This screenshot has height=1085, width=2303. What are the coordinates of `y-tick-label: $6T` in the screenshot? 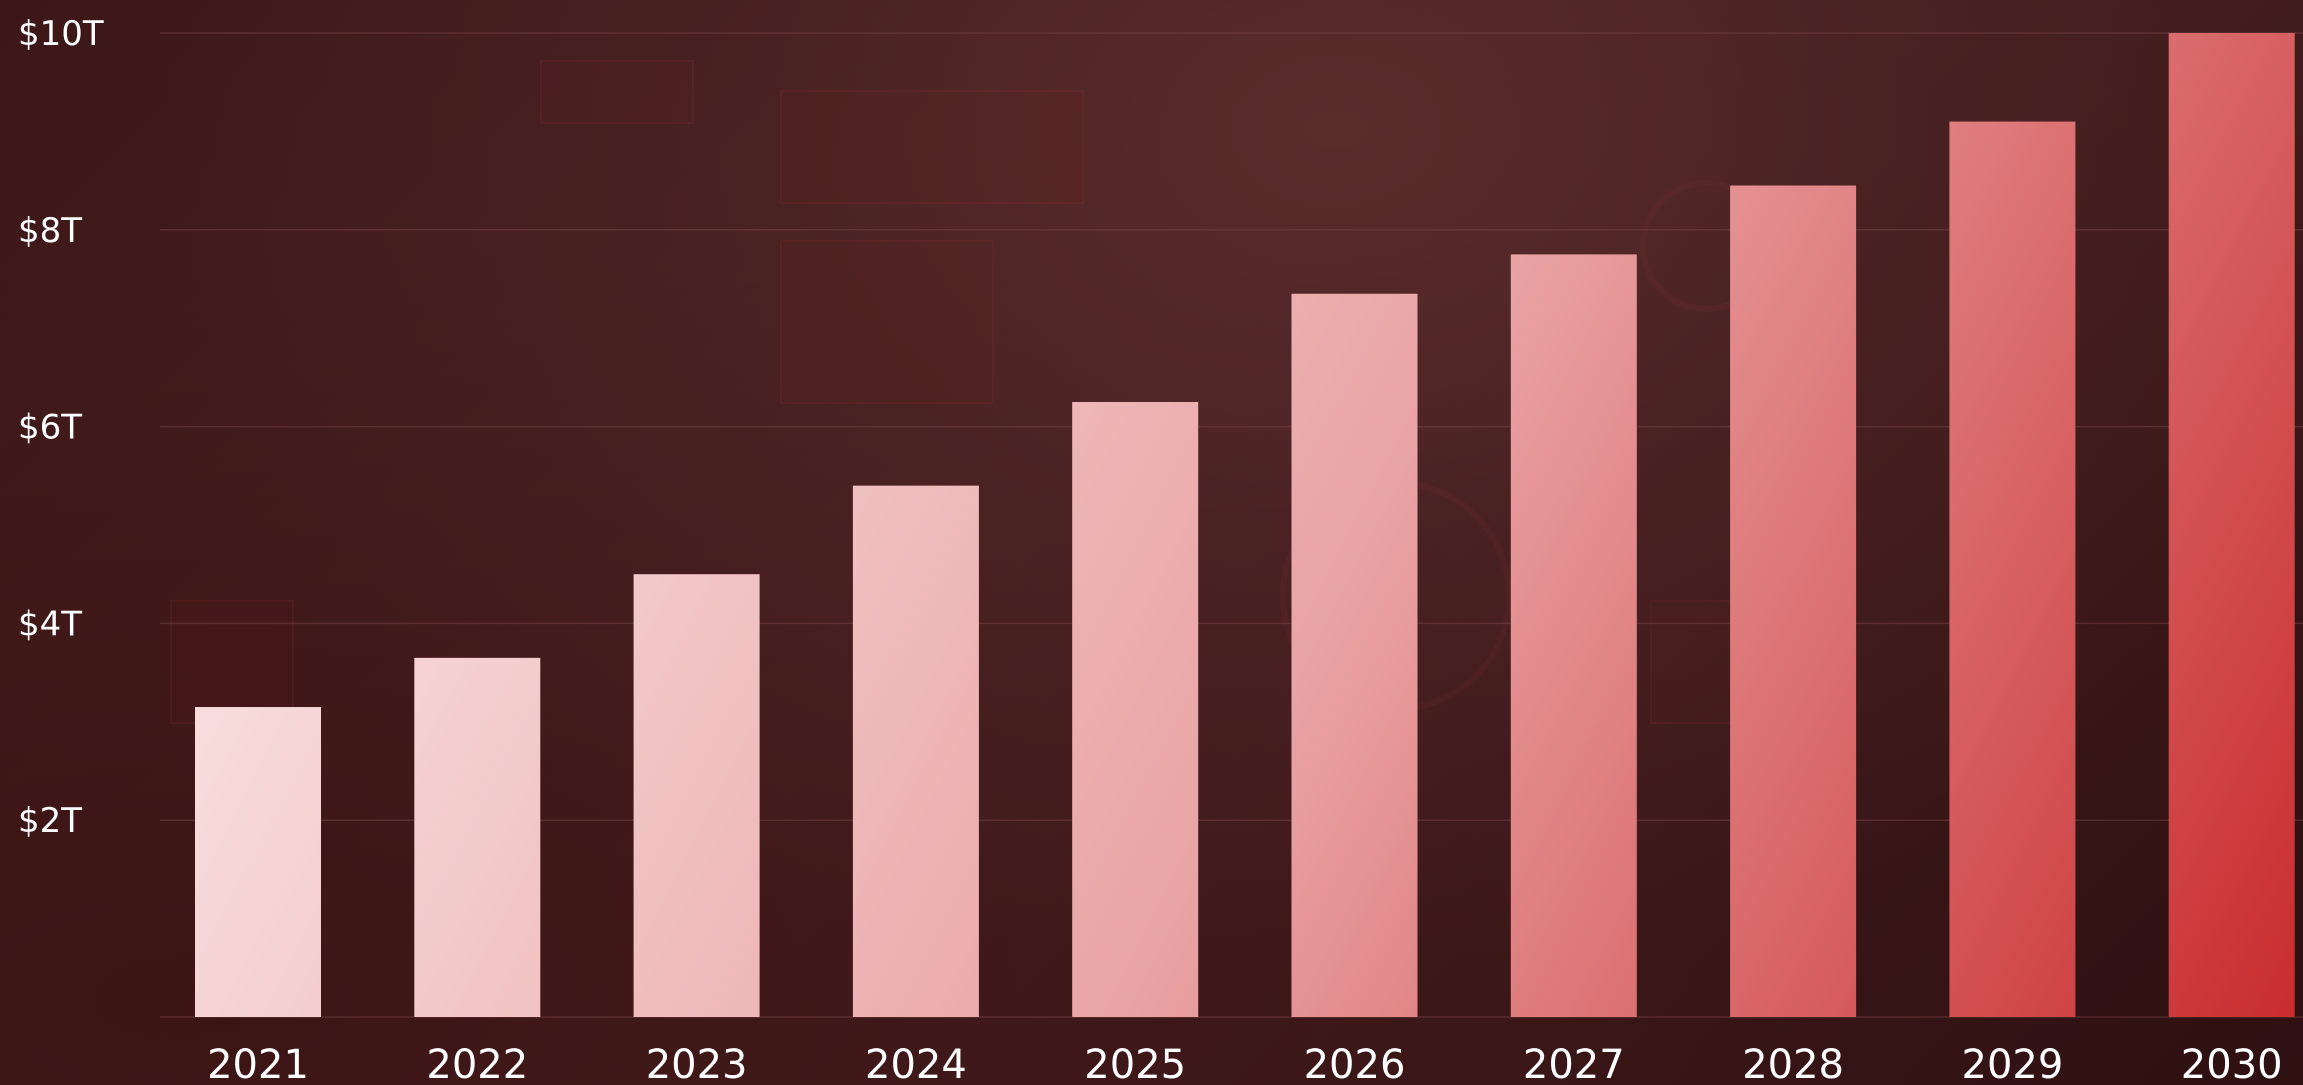 It's located at (50, 428).